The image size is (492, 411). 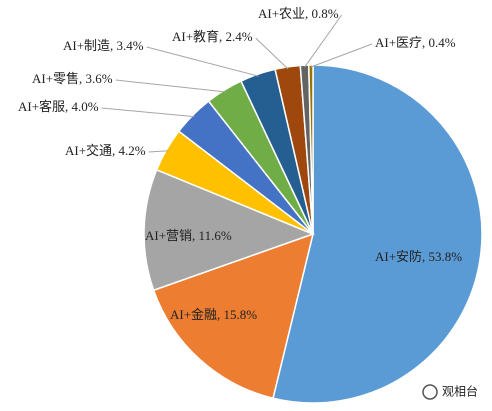 I want to click on watermark-icon, so click(x=430, y=392).